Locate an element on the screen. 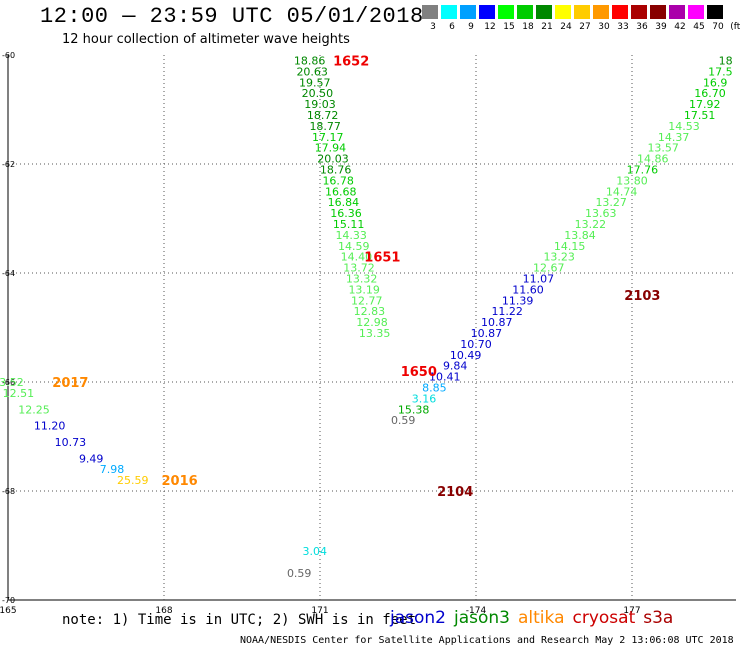  wave-height-value: 3.04 is located at coordinates (315, 551).